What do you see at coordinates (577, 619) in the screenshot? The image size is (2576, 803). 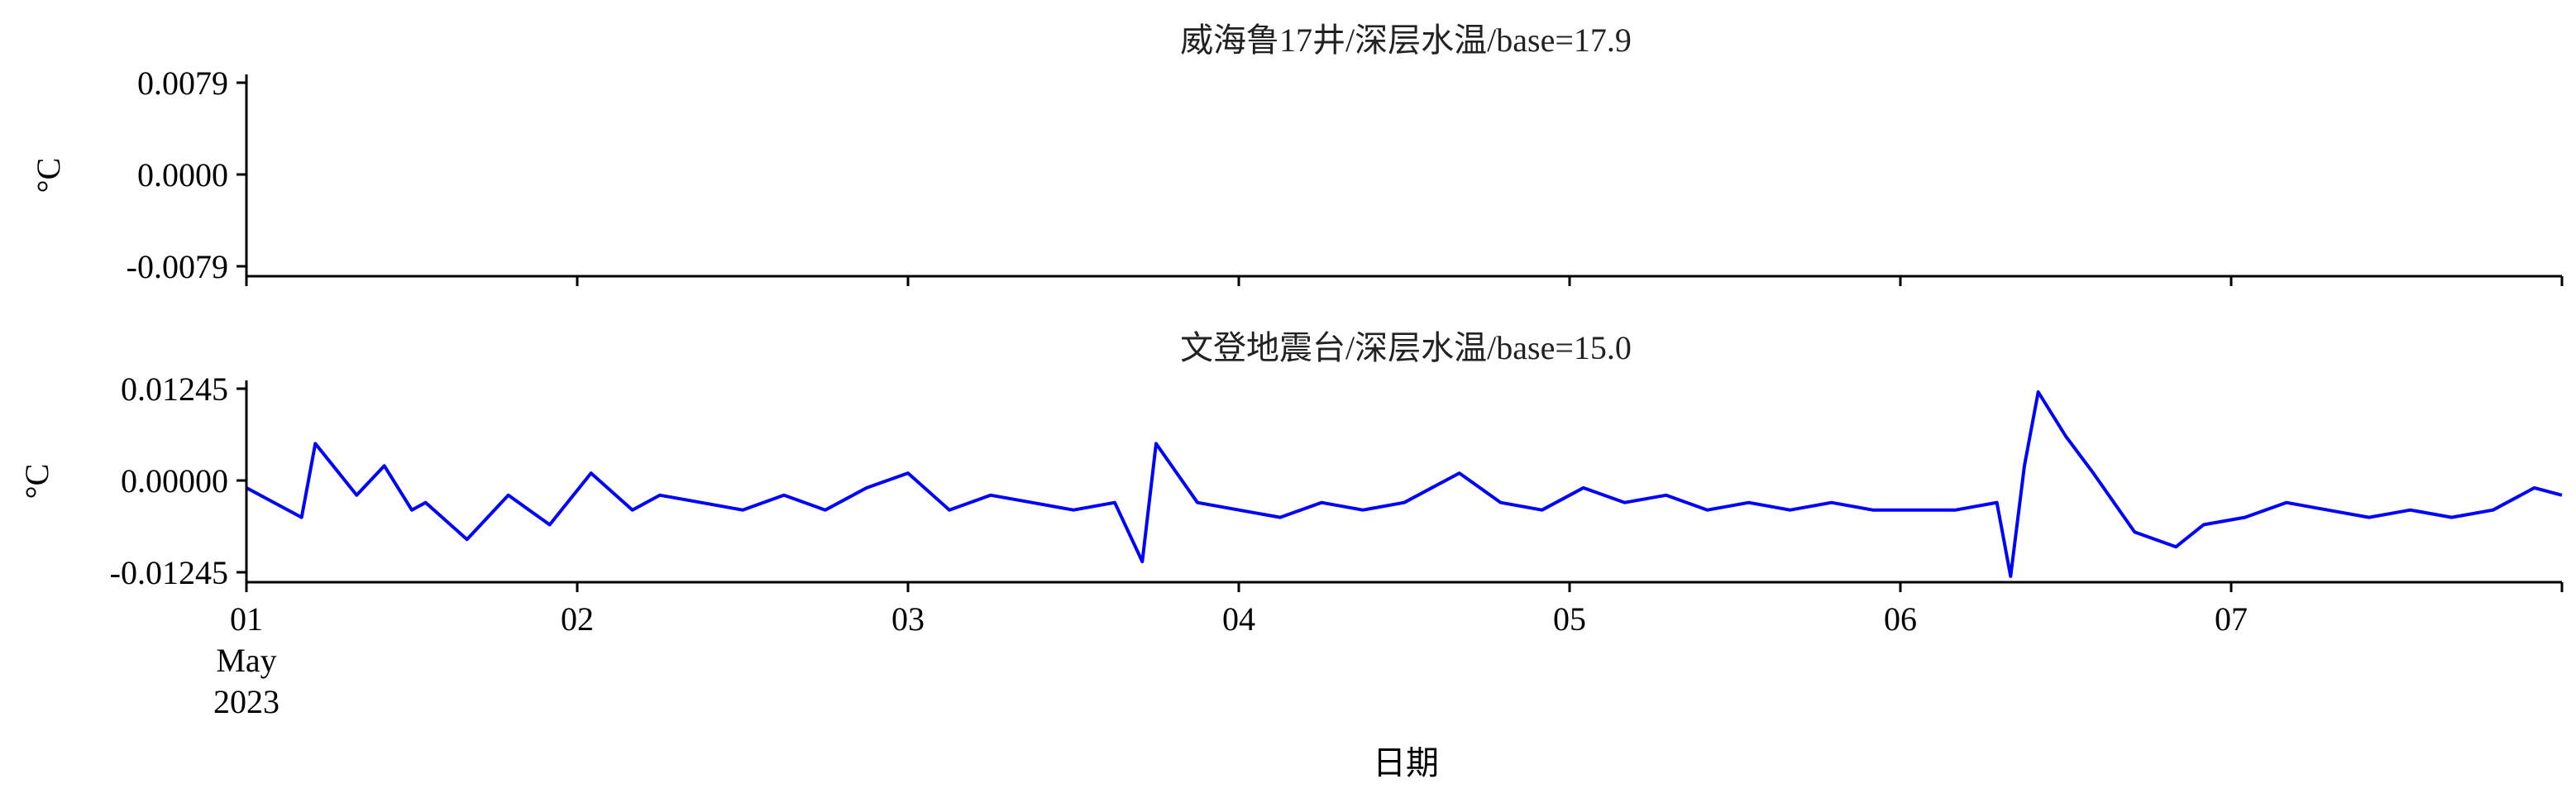 I see `x-tick-label: 02` at bounding box center [577, 619].